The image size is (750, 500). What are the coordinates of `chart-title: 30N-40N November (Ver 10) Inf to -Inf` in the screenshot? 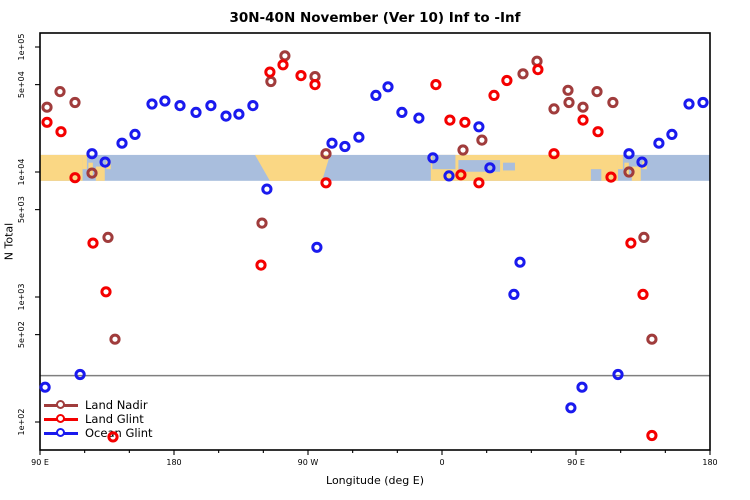 It's located at (375, 18).